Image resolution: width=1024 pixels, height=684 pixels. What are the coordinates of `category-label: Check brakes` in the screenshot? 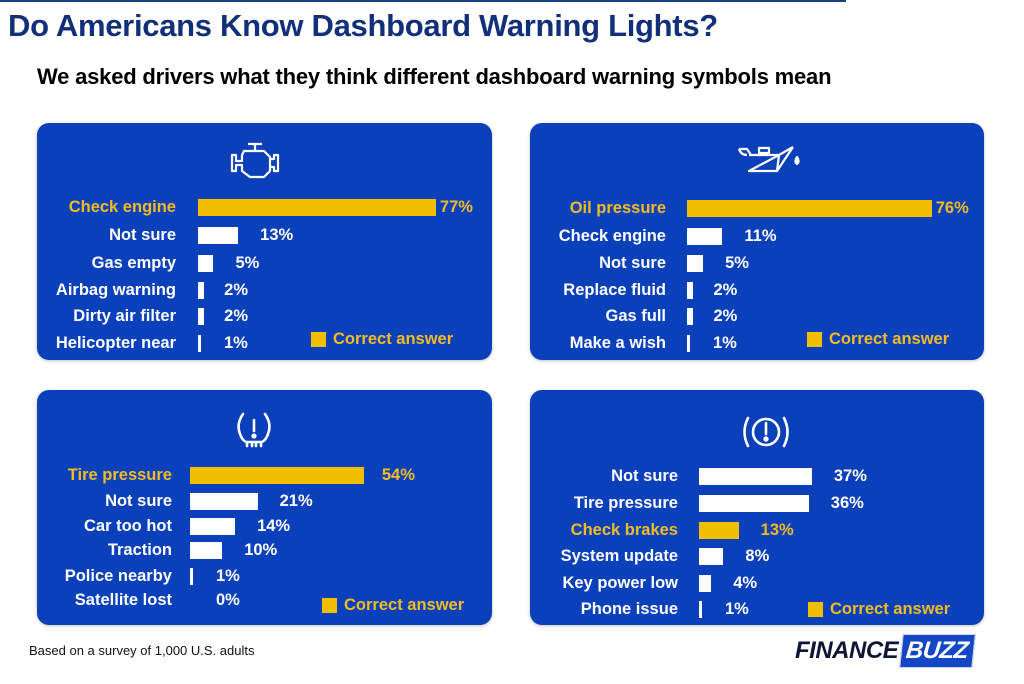 It's located at (624, 530).